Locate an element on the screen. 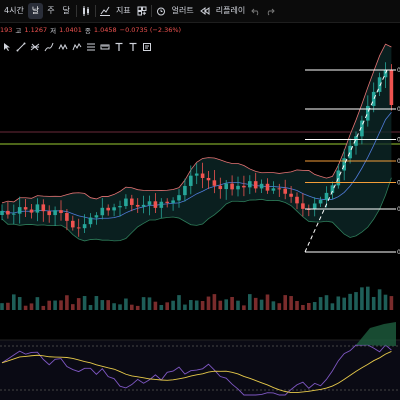  note-icon is located at coordinates (146, 47).